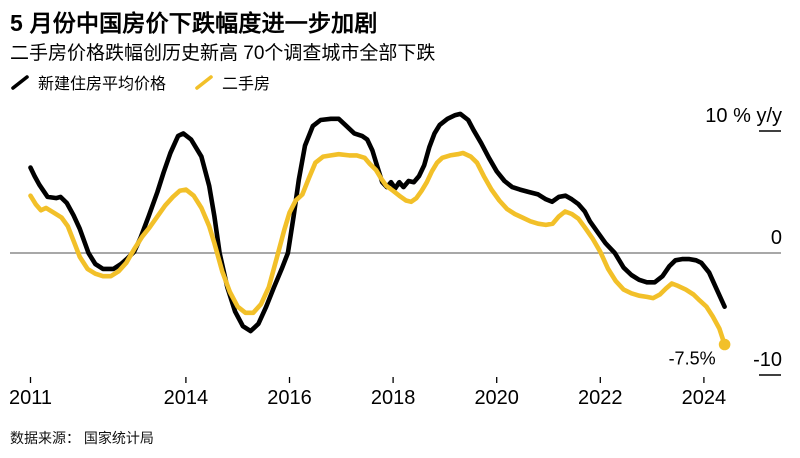 This screenshot has height=458, width=800. What do you see at coordinates (776, 238) in the screenshot?
I see `y-axis-label: 0` at bounding box center [776, 238].